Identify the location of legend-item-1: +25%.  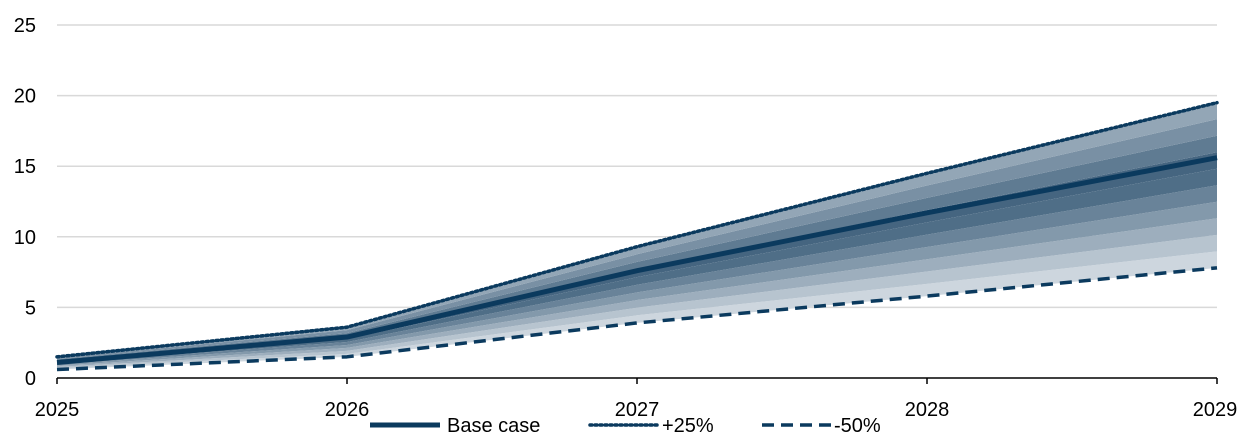
(651, 423).